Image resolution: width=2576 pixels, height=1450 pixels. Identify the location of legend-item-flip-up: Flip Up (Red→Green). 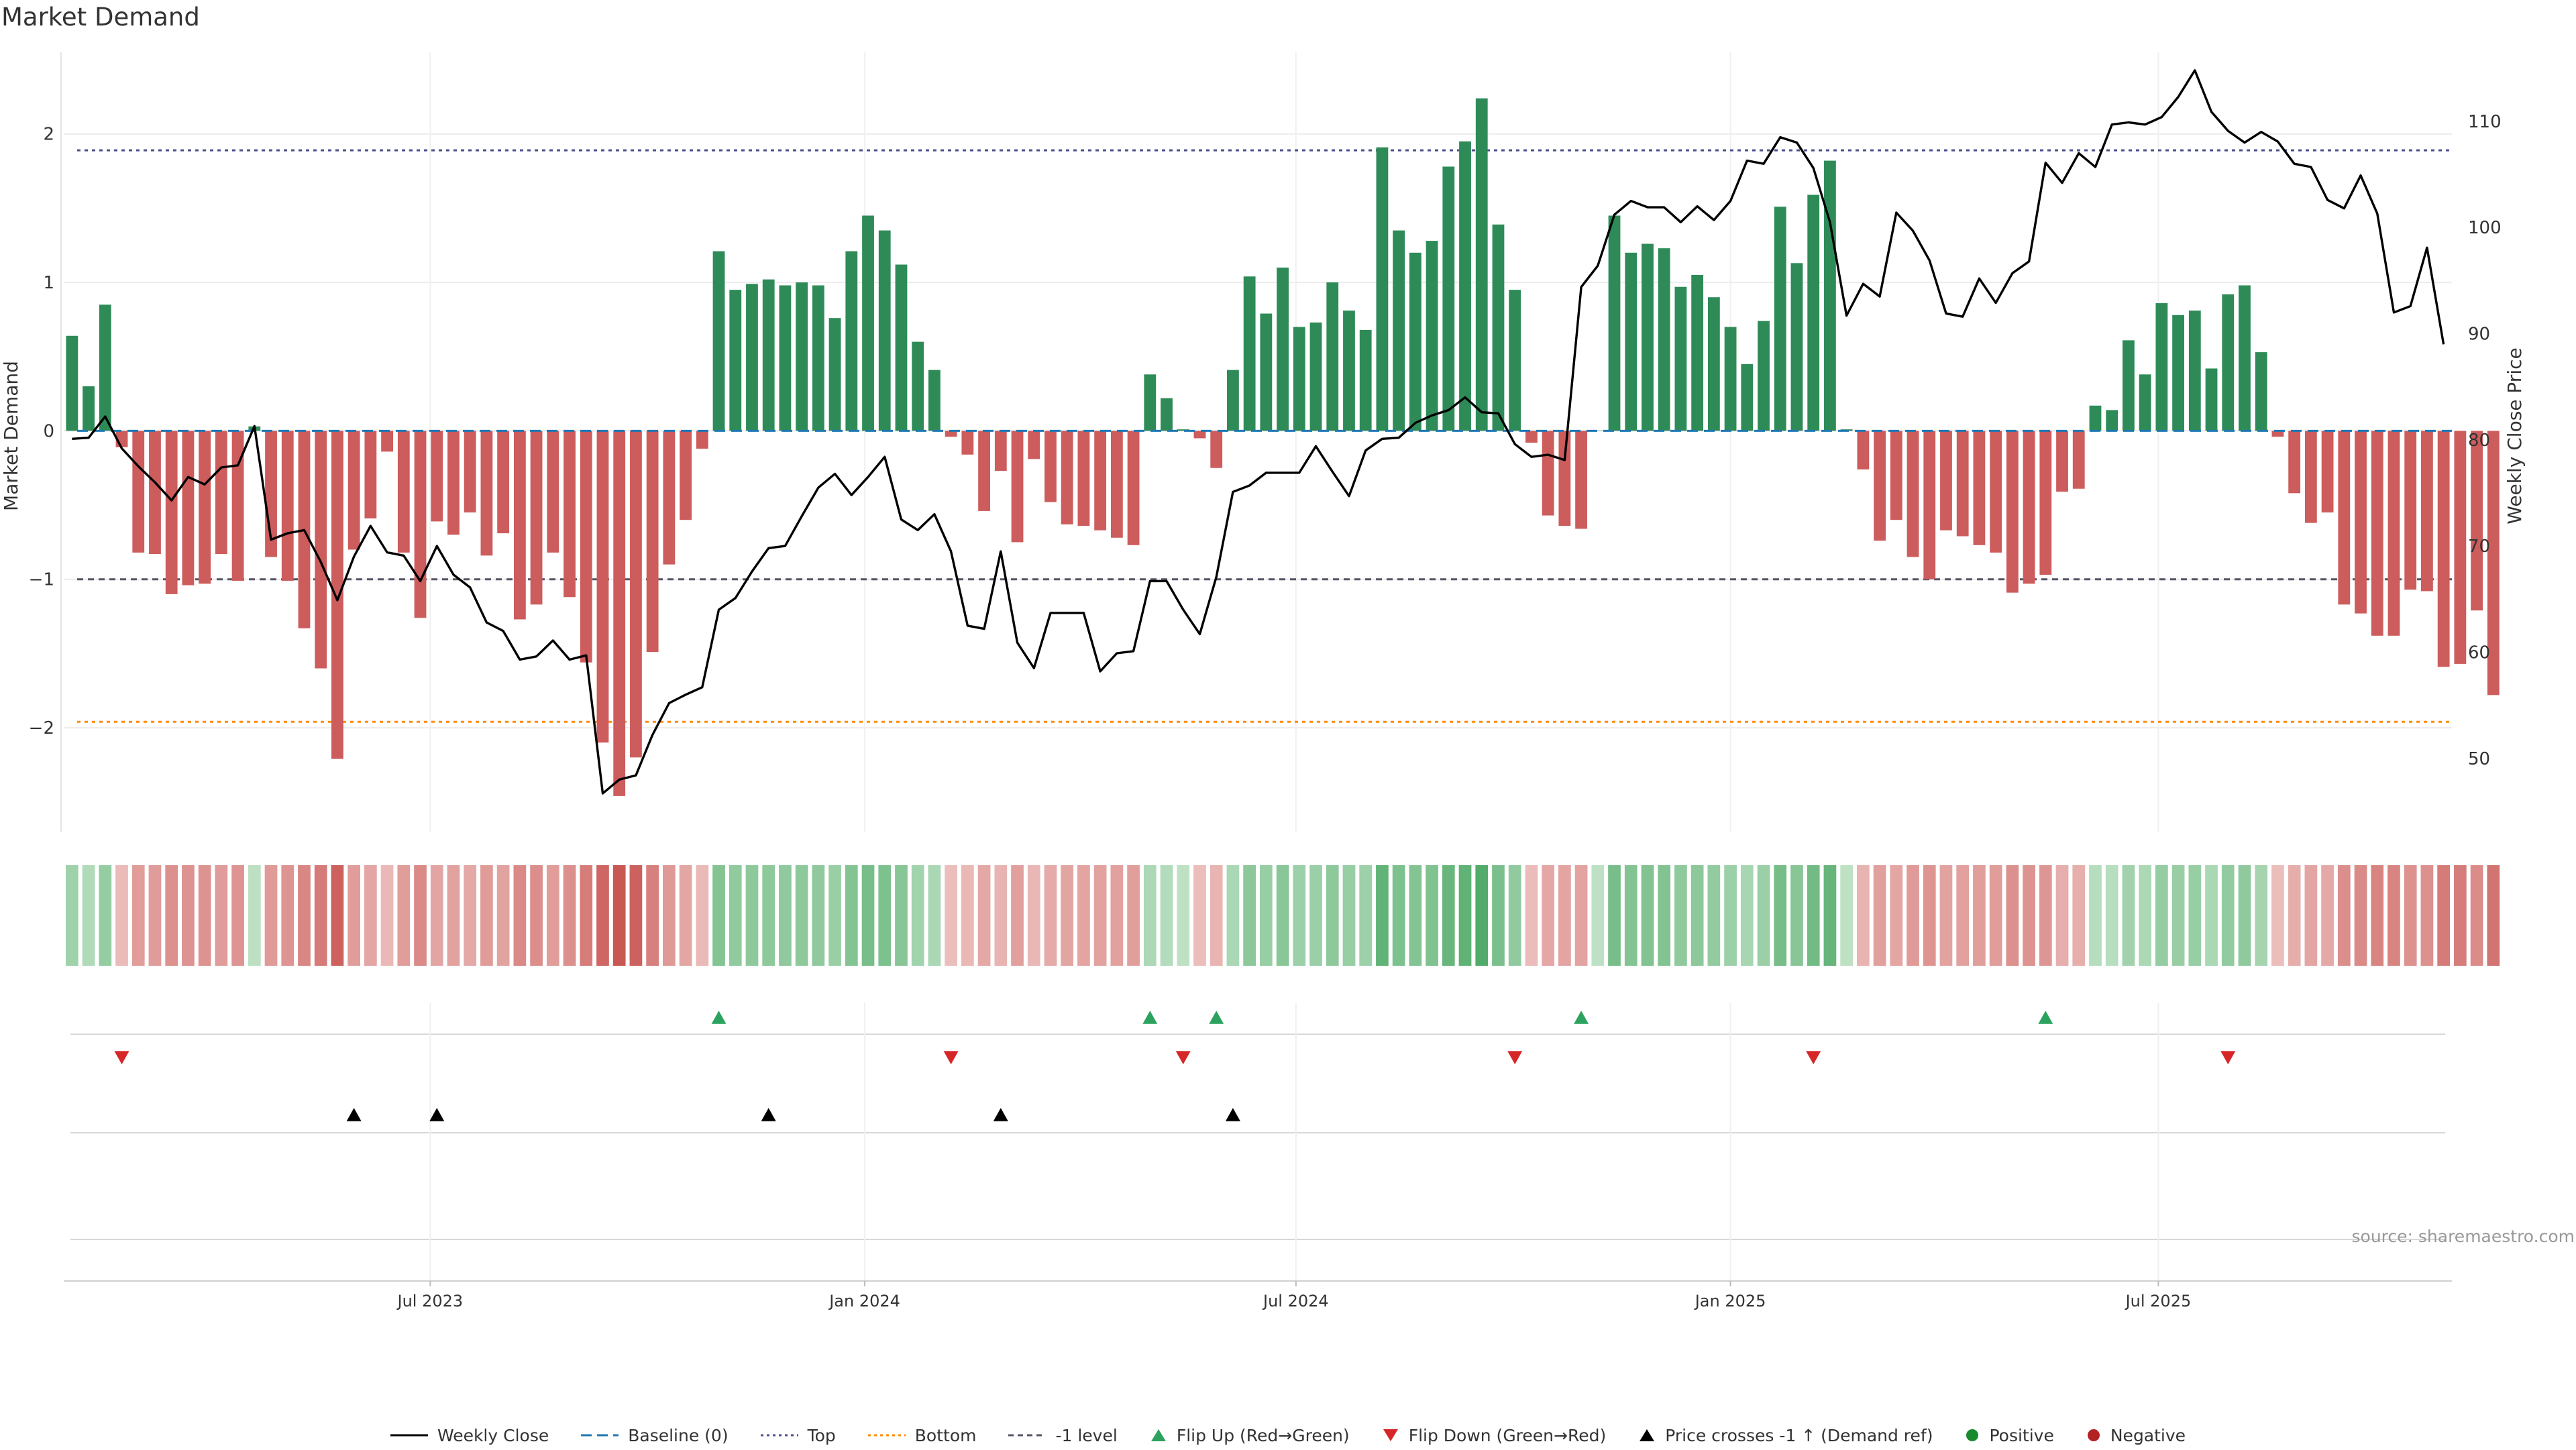
(1250, 1435).